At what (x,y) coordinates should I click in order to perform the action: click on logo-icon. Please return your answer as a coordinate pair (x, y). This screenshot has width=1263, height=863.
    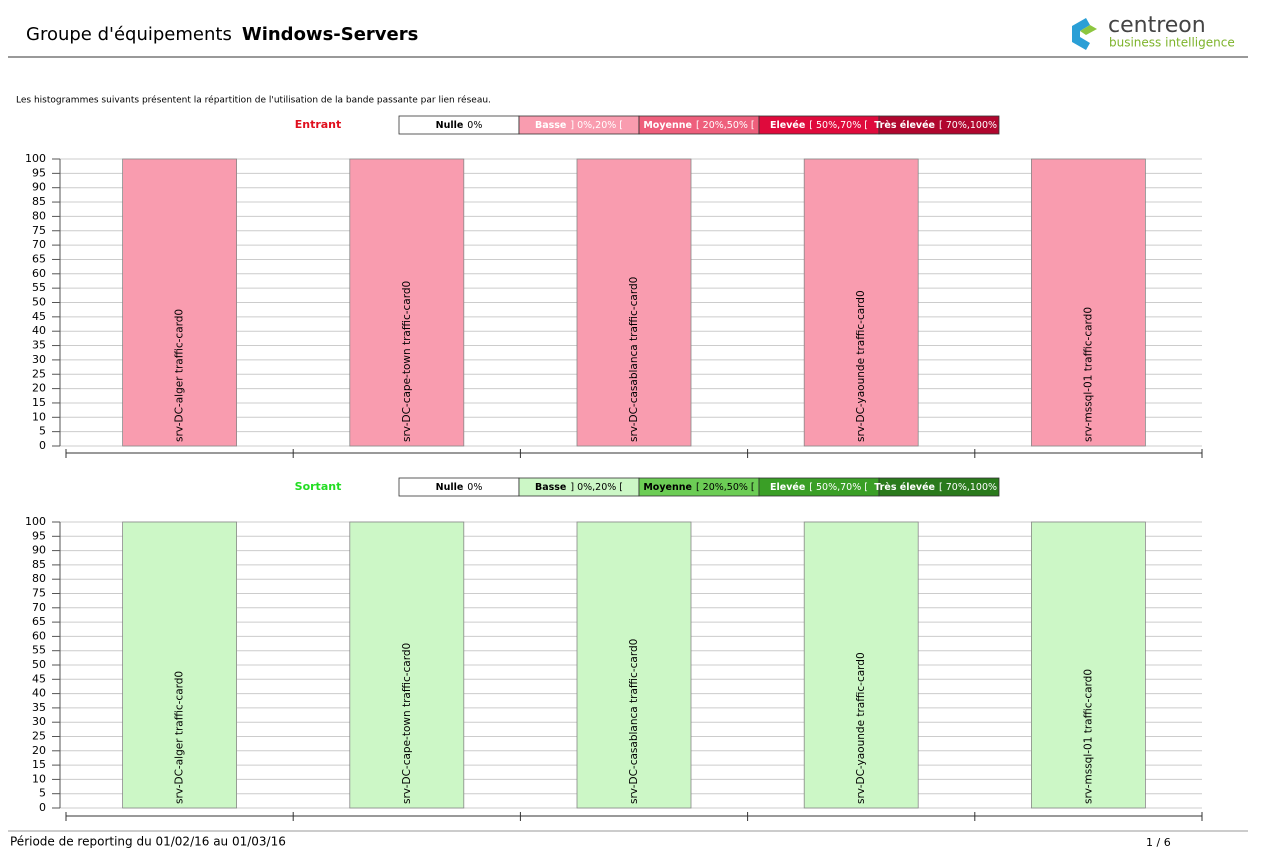
    Looking at the image, I should click on (1081, 34).